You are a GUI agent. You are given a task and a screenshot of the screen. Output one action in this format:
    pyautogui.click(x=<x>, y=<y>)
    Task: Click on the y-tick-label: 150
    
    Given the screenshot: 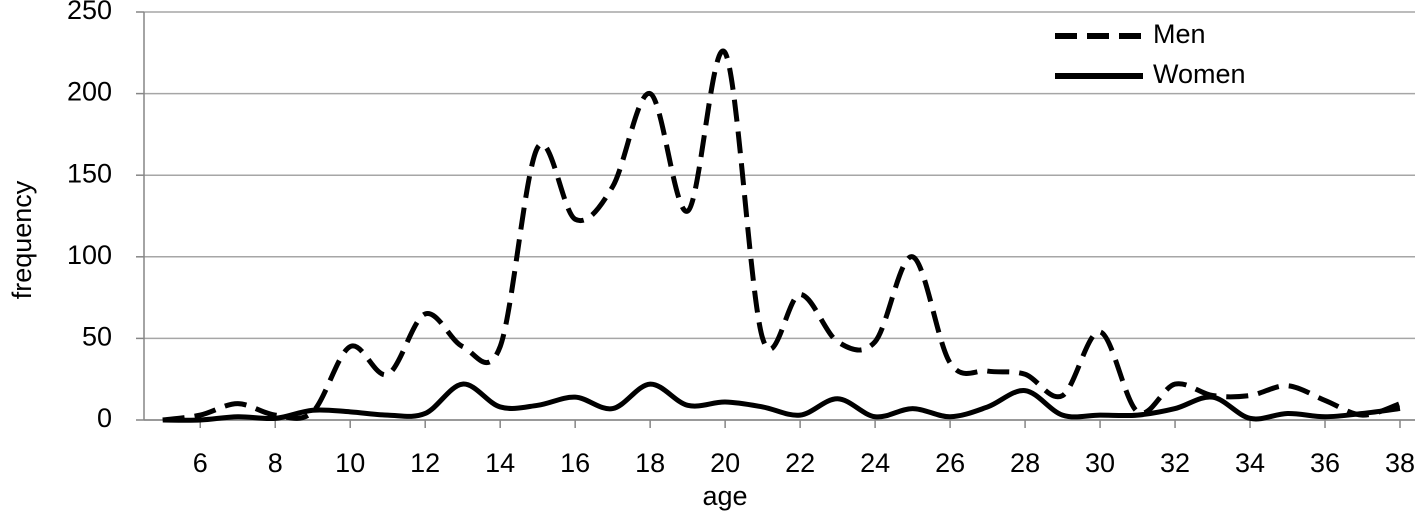 What is the action you would take?
    pyautogui.click(x=89, y=173)
    